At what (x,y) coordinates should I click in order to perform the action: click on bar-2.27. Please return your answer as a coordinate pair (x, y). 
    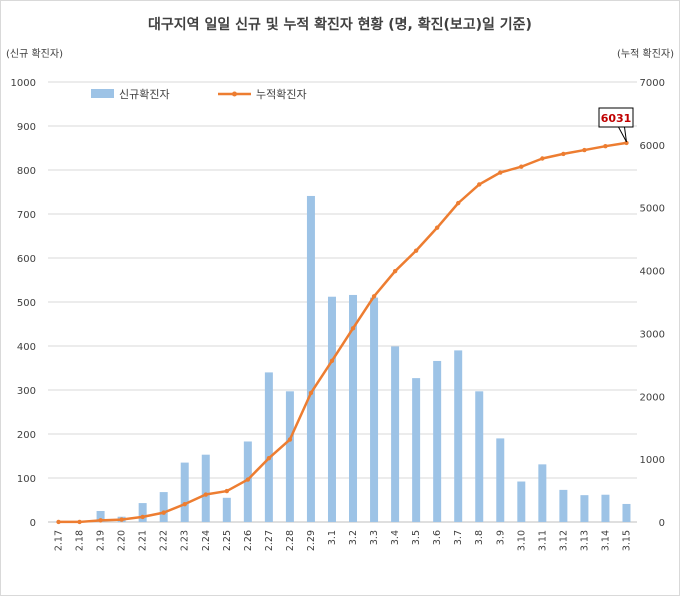
    Looking at the image, I should click on (268, 447).